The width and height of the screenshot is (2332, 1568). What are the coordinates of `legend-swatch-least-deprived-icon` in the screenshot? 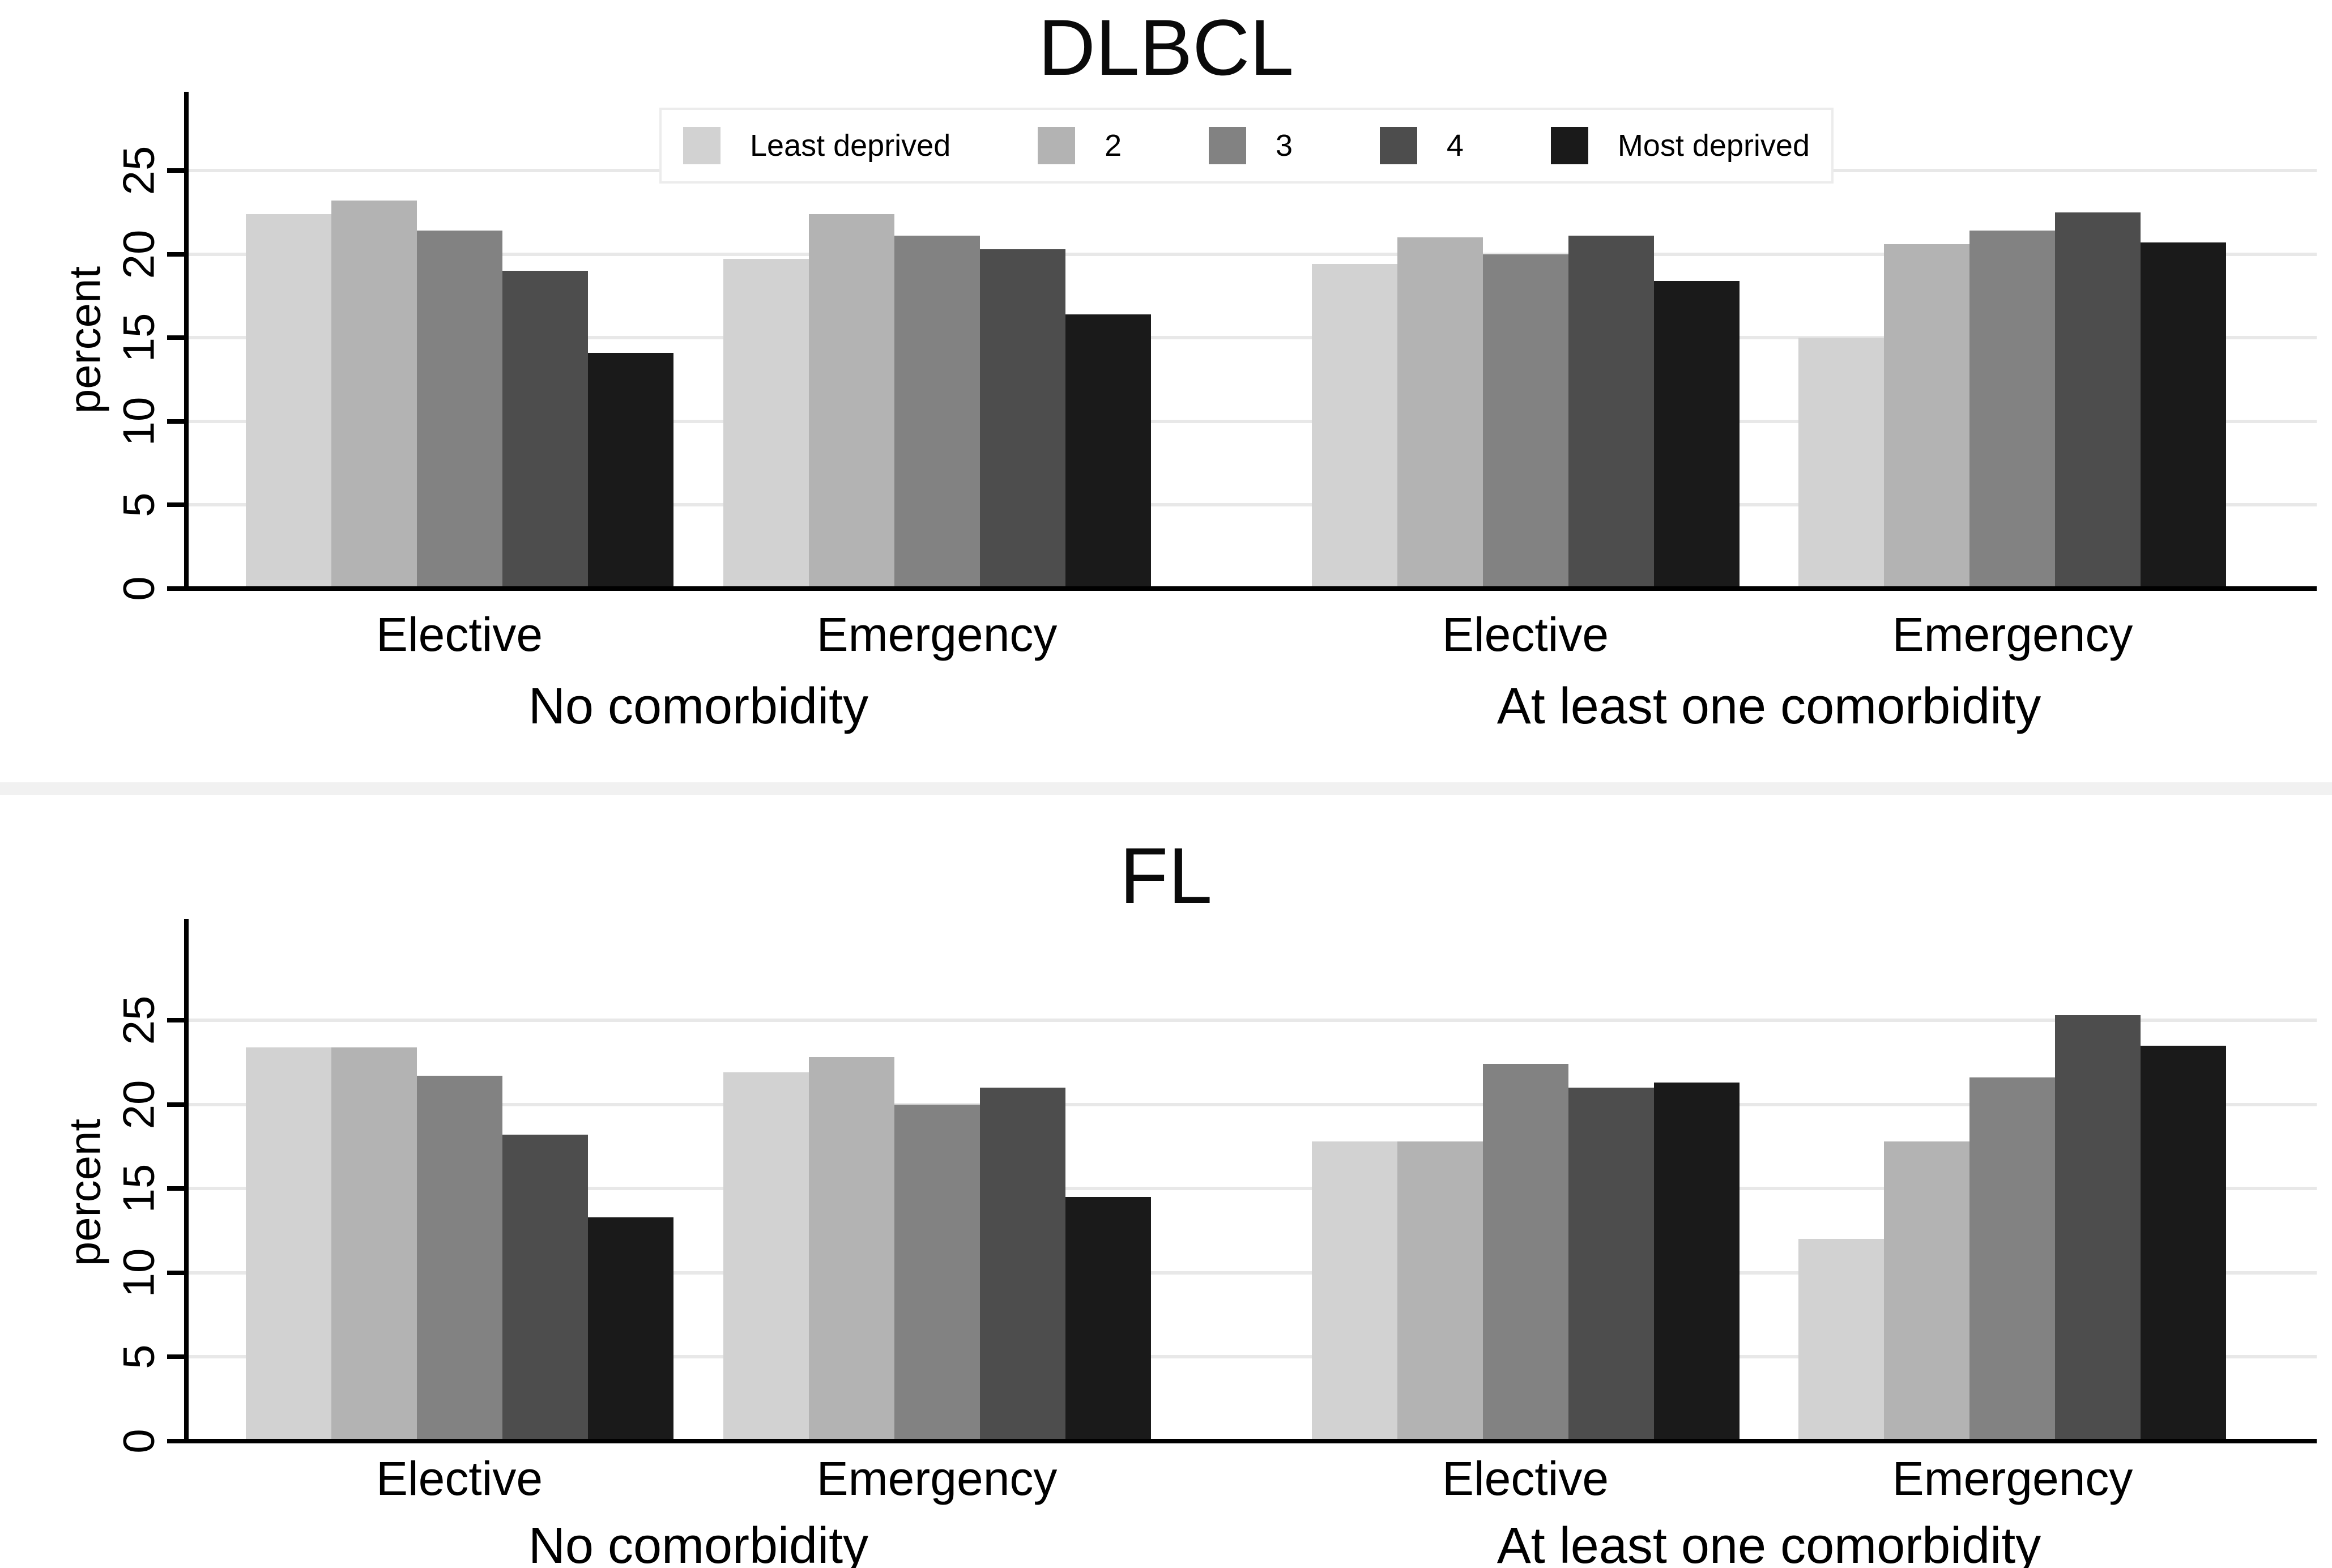 It's located at (702, 146).